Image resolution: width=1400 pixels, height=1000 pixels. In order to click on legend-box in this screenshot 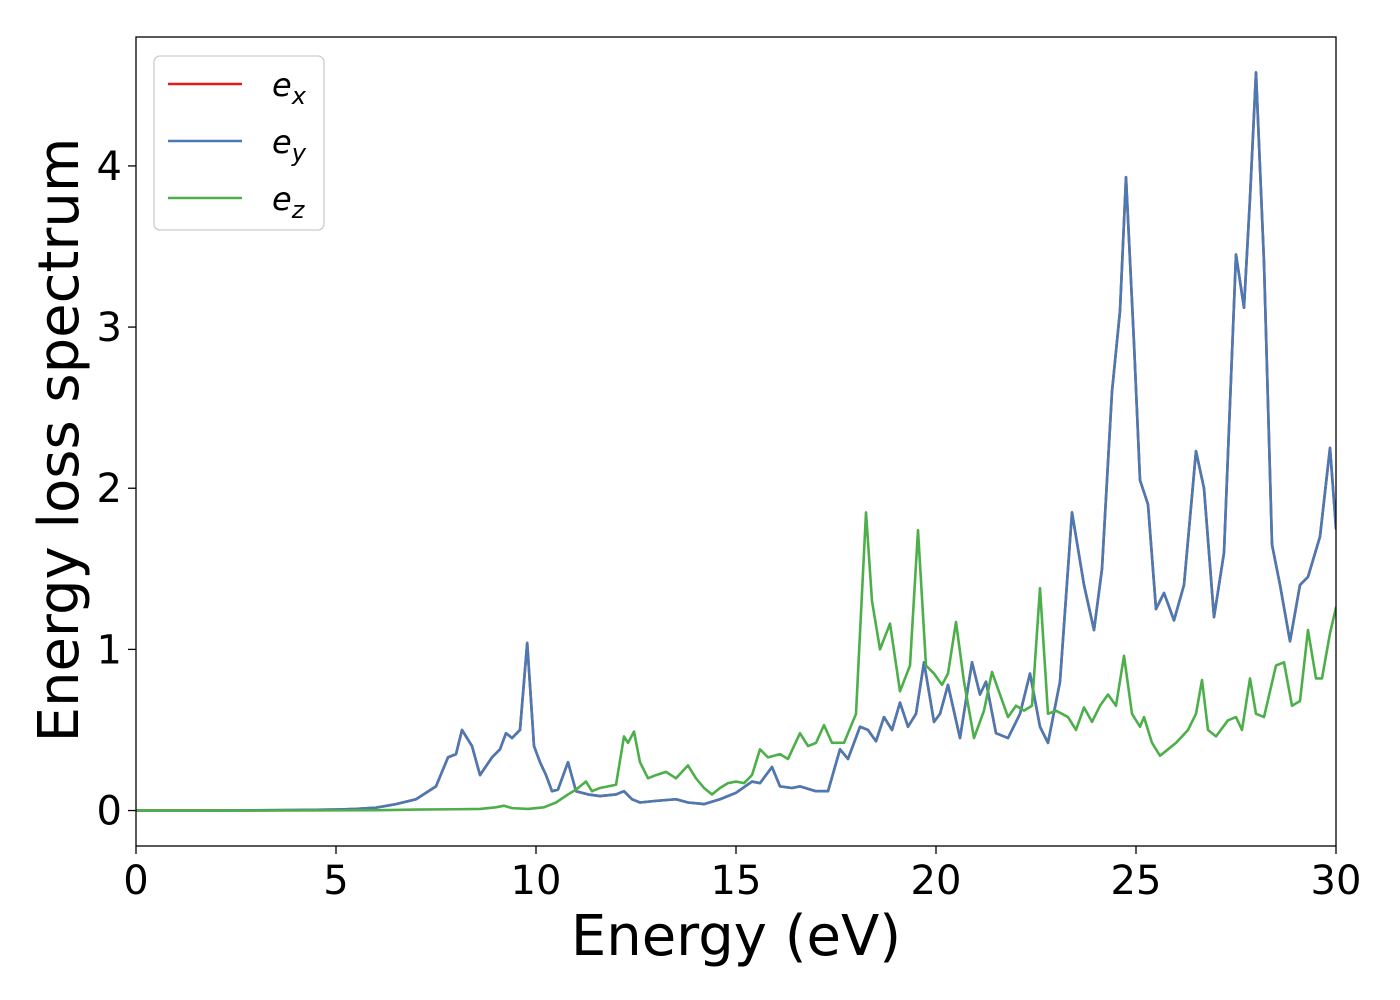, I will do `click(239, 143)`.